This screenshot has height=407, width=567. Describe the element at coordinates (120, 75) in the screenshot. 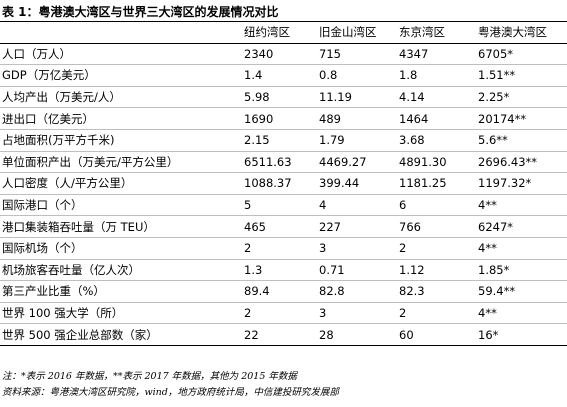

I see `row-label-cell: GDP（万亿美元）` at that location.